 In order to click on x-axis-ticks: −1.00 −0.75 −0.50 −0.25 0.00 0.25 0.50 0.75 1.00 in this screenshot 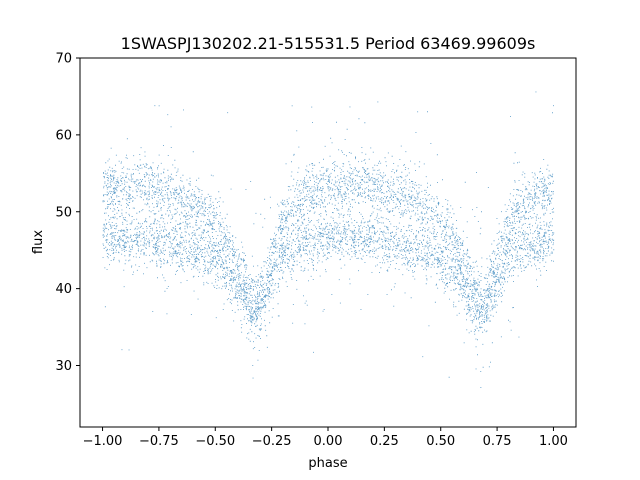, I will do `click(325, 438)`.